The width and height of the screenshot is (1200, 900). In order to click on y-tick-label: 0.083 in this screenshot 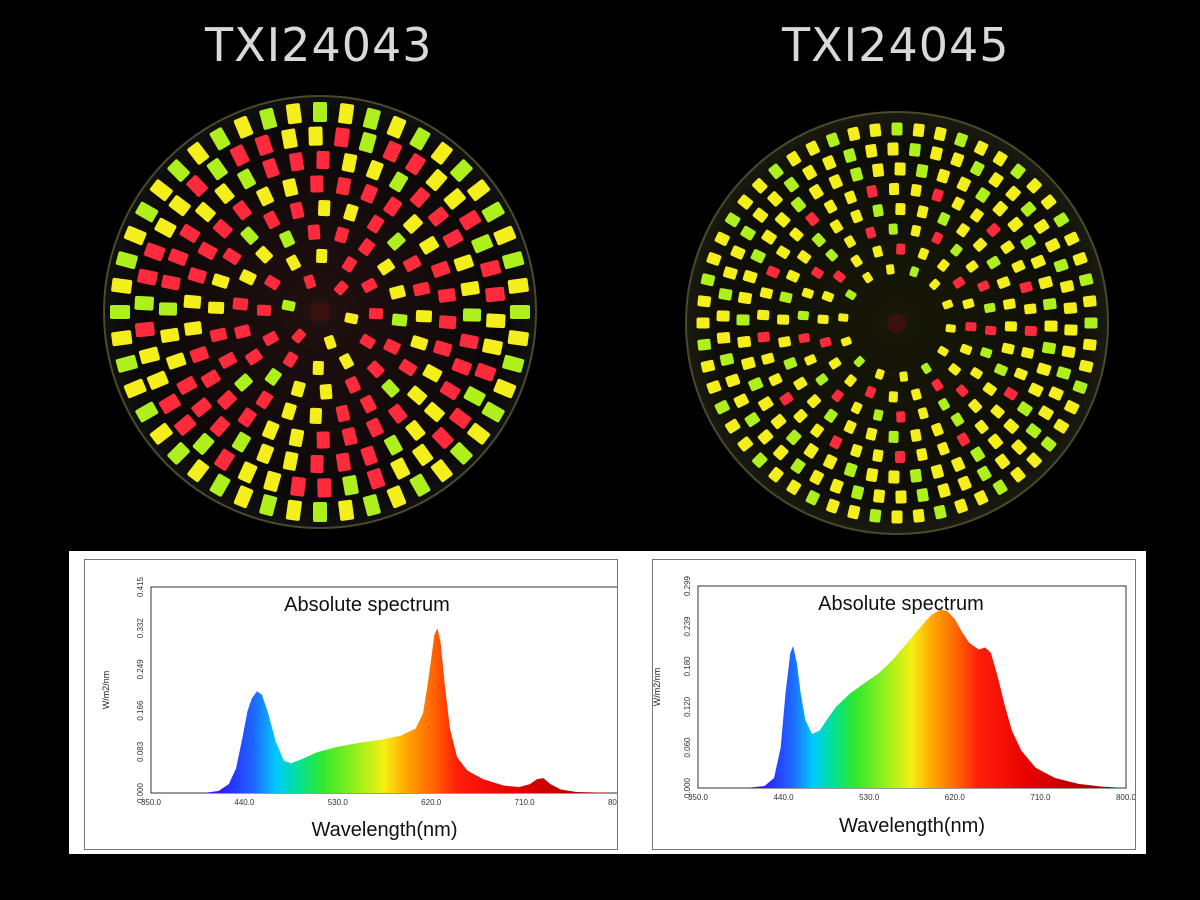, I will do `click(140, 751)`.